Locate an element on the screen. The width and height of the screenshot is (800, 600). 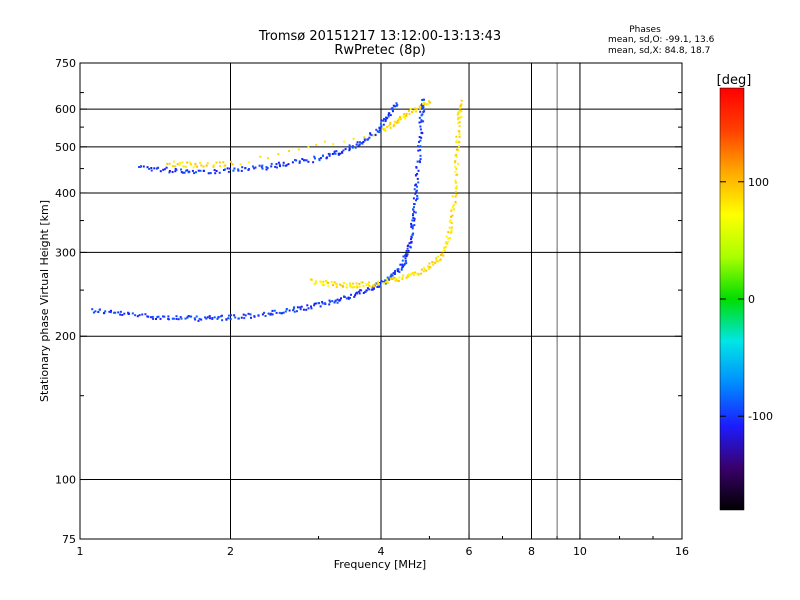
x-tick-label-6: 16 is located at coordinates (682, 551).